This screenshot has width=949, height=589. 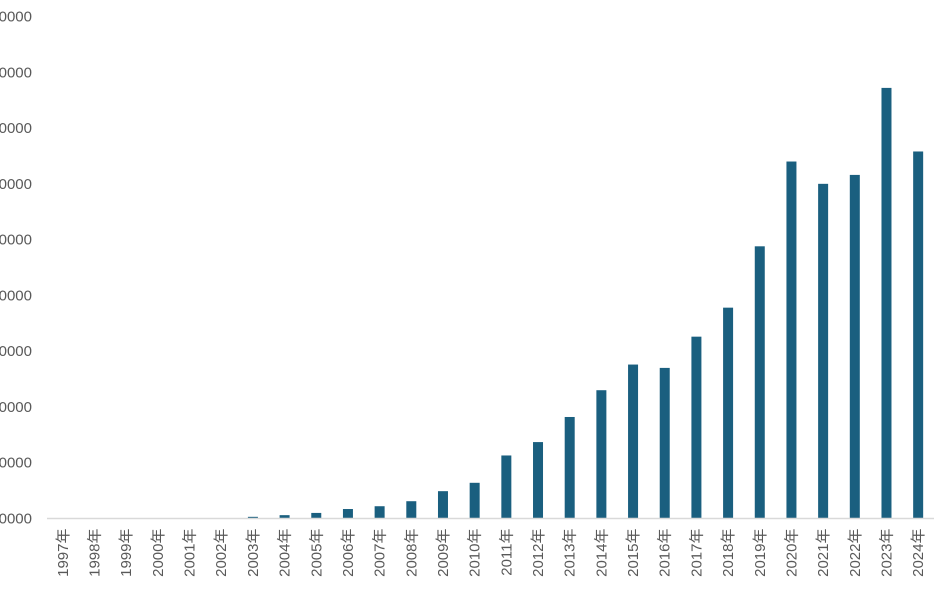 What do you see at coordinates (158, 553) in the screenshot?
I see `x-tick-label: 2000年` at bounding box center [158, 553].